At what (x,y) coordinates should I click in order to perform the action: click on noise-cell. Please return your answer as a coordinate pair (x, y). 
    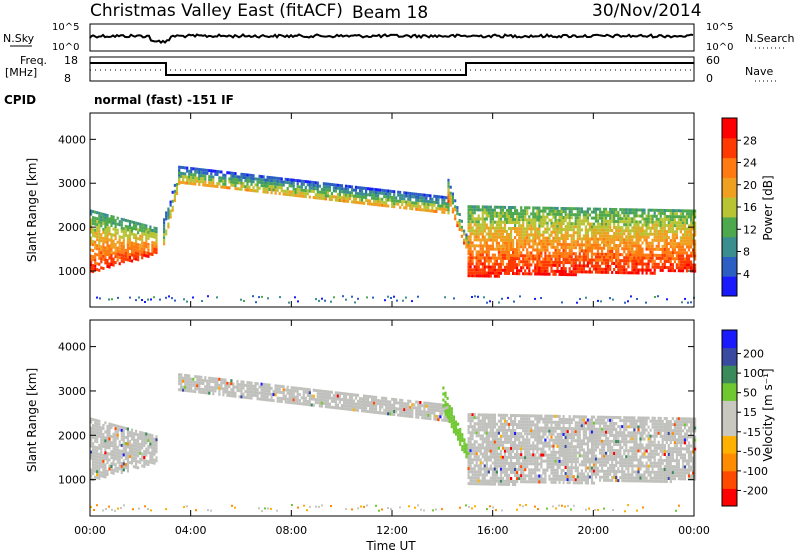
    Looking at the image, I should click on (682, 302).